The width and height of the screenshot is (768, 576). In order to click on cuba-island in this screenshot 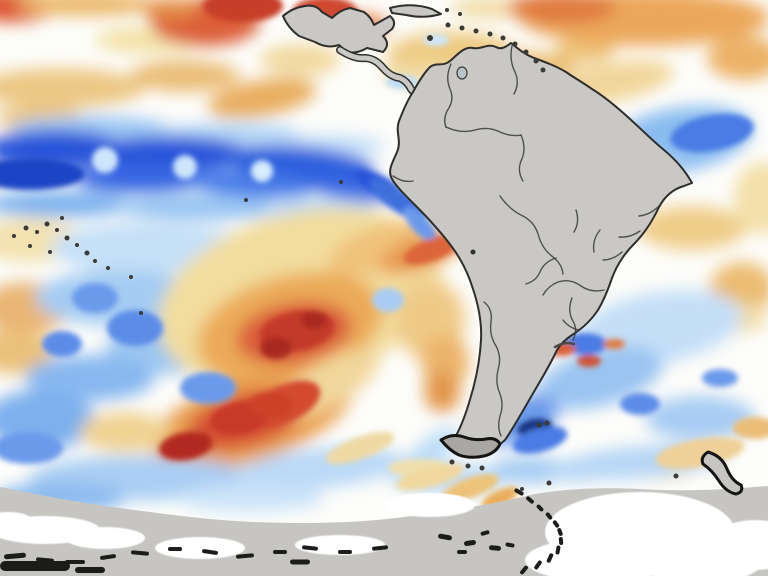, I will do `click(415, 11)`.